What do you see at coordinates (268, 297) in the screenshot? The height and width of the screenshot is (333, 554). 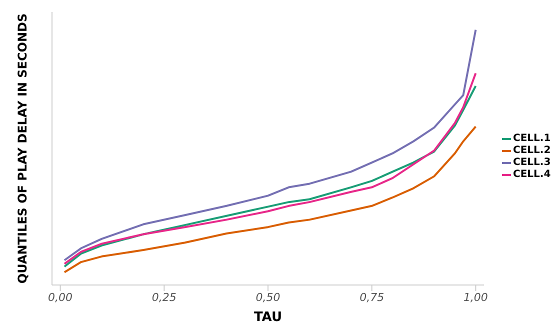 I see `x-tick-label: 0,50` at bounding box center [268, 297].